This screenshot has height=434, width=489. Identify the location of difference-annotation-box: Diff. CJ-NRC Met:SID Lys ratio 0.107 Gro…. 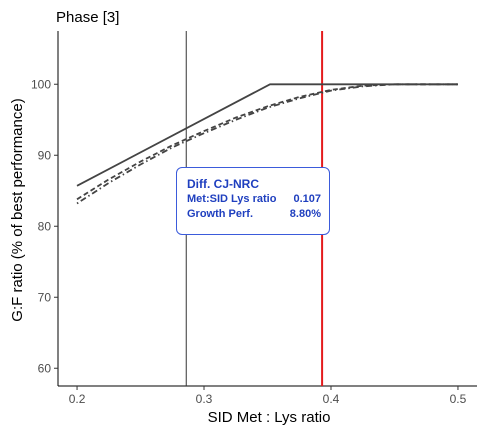
(253, 201).